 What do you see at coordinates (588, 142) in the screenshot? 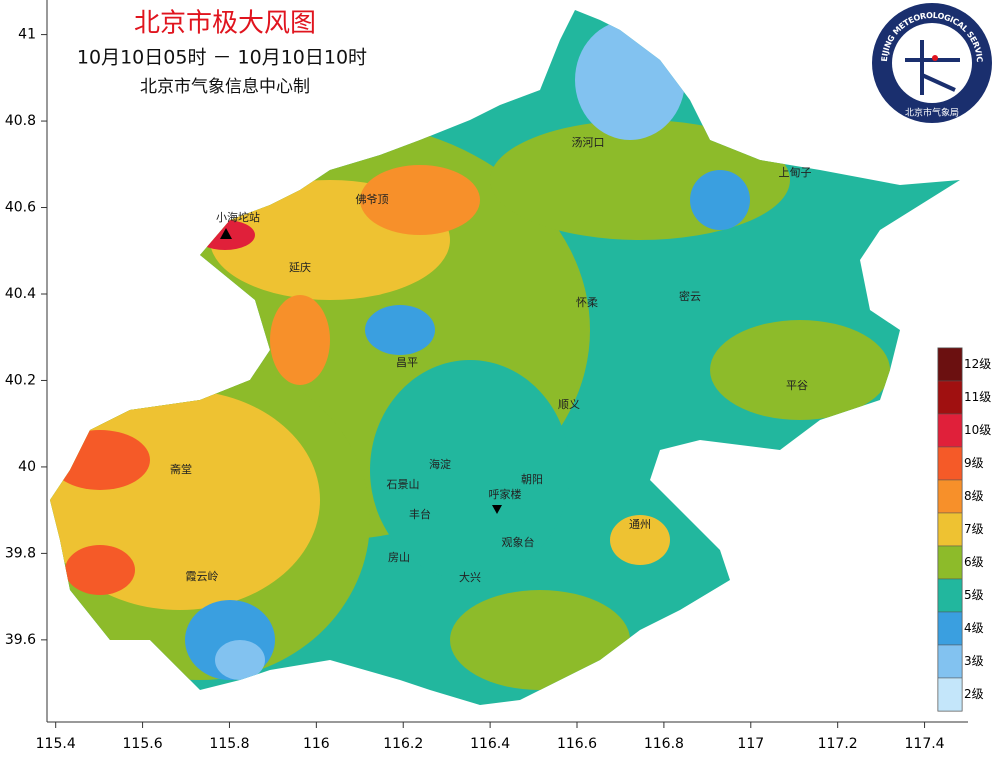
I see `place-name: 汤河口` at bounding box center [588, 142].